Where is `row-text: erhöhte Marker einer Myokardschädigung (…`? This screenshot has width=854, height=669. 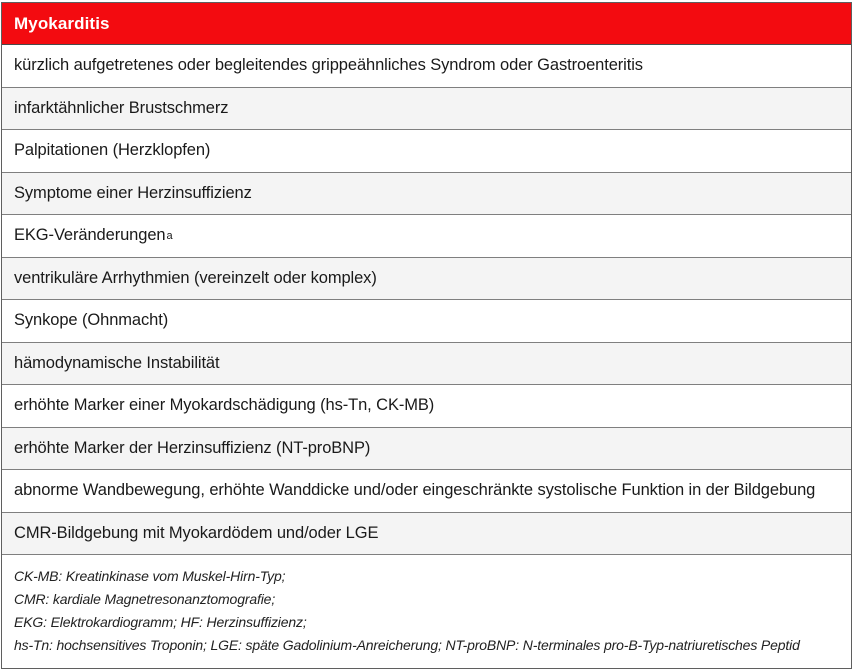 row-text: erhöhte Marker einer Myokardschädigung (… is located at coordinates (224, 405).